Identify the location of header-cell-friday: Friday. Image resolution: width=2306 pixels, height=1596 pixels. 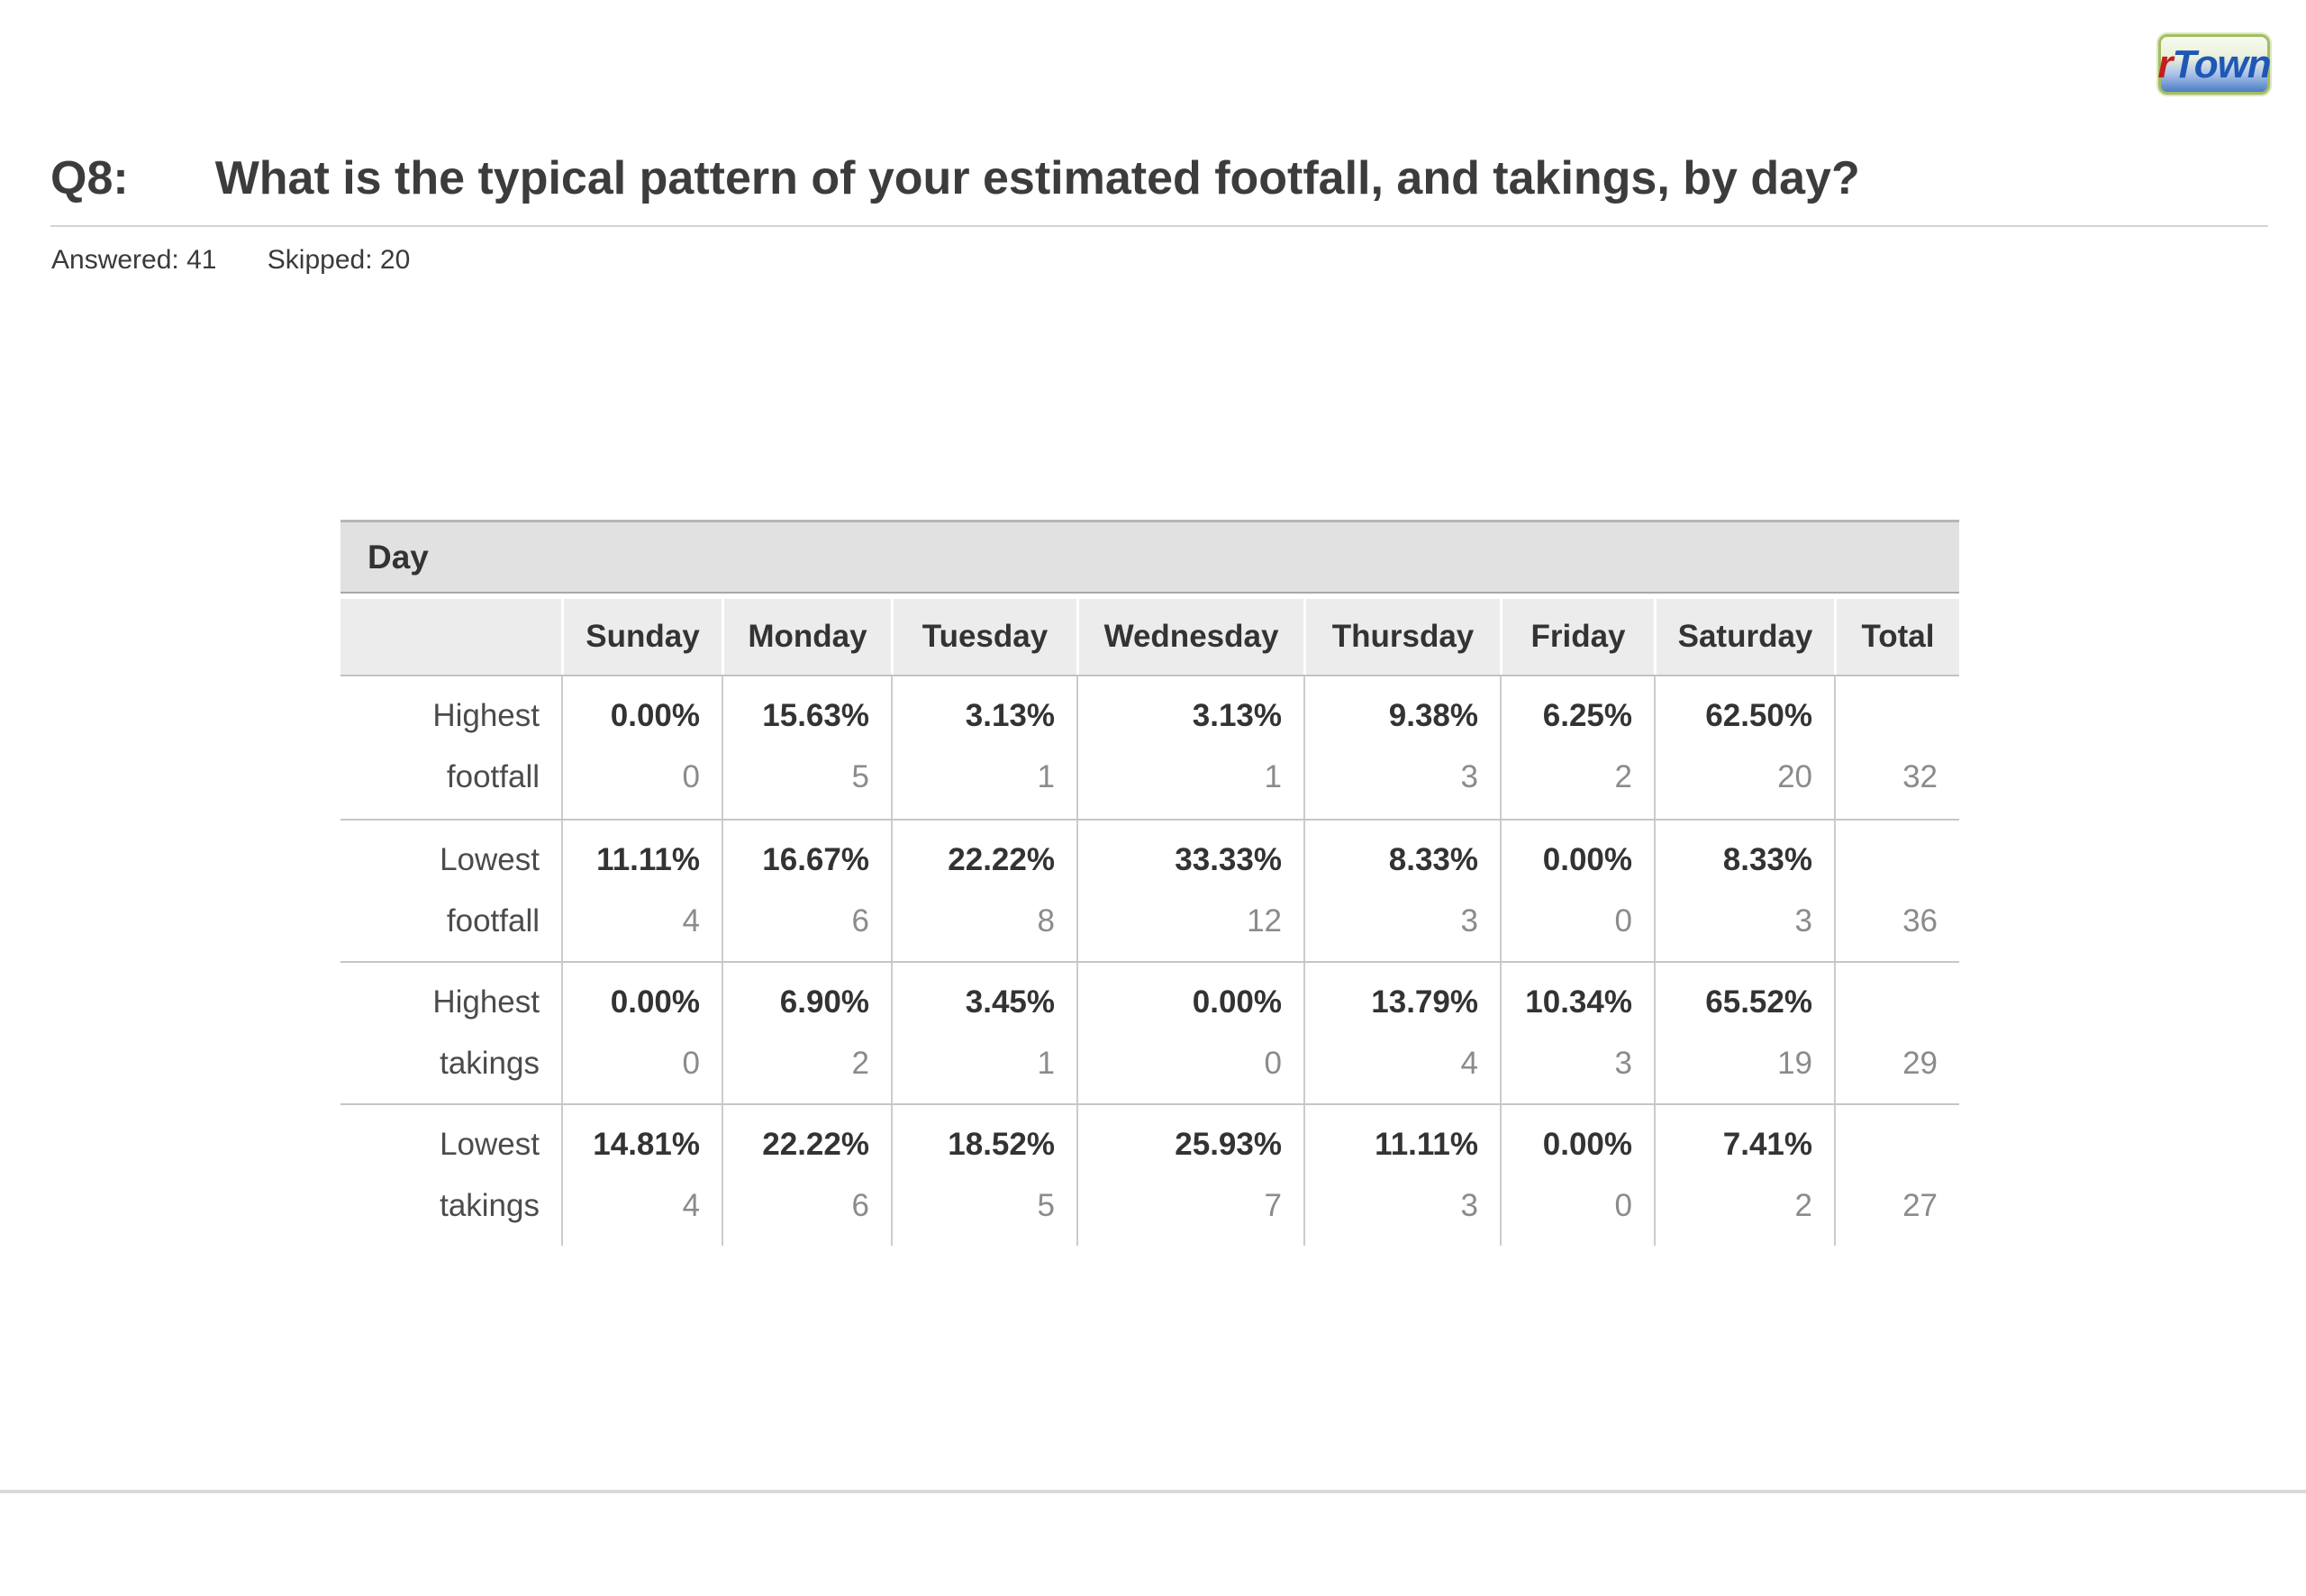
(1577, 637).